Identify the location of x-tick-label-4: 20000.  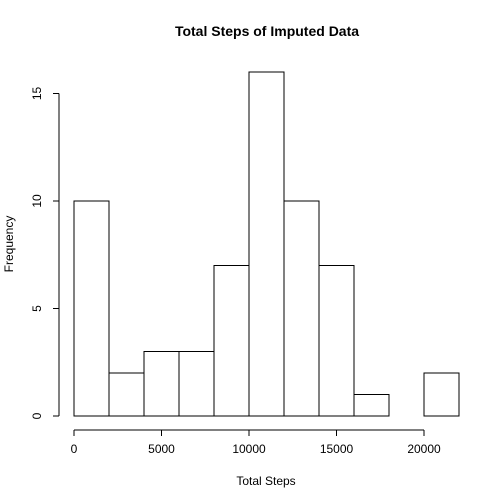
(424, 449).